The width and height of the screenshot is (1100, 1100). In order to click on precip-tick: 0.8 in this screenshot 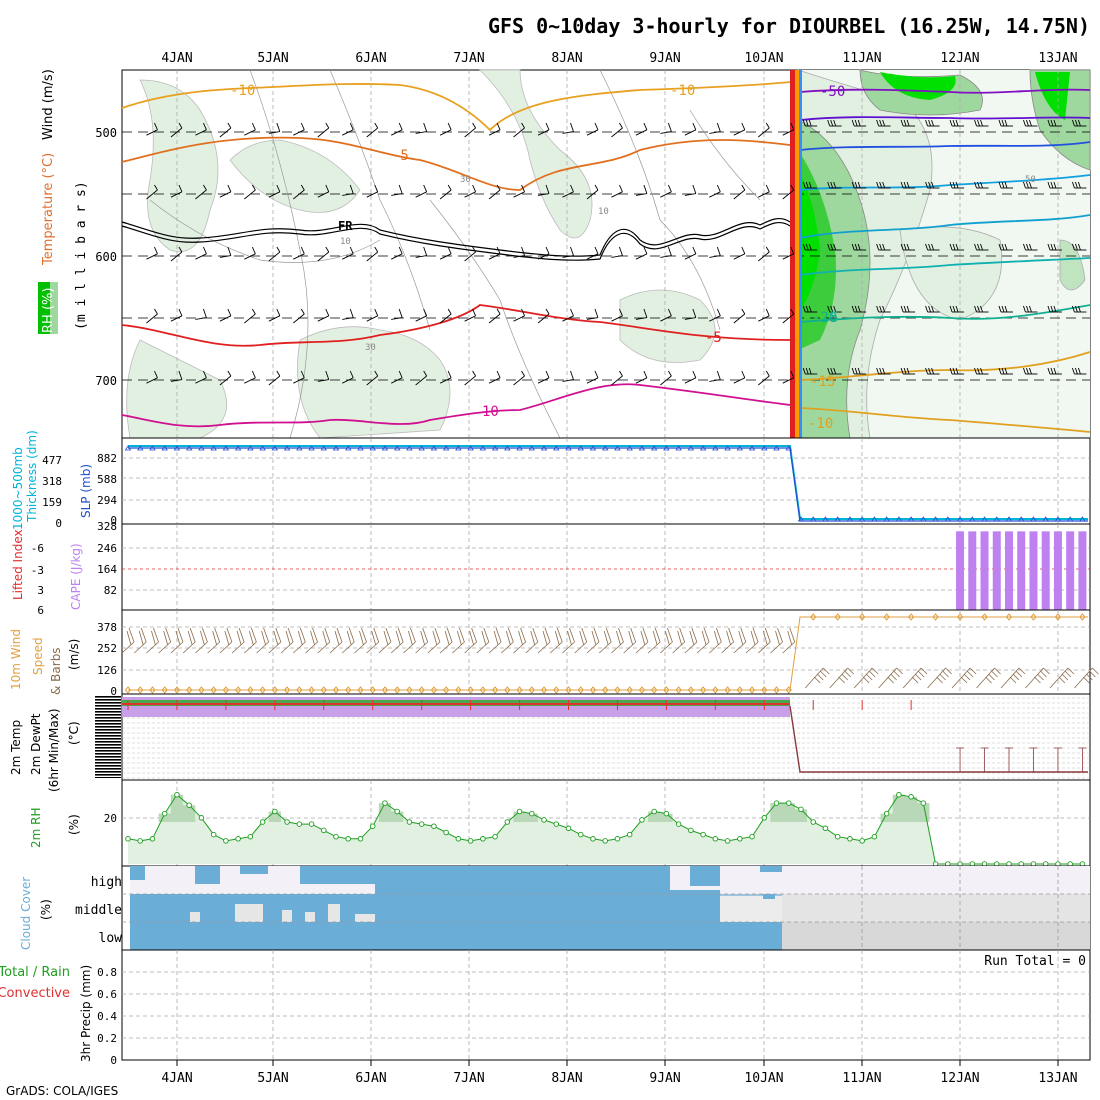, I will do `click(107, 972)`.